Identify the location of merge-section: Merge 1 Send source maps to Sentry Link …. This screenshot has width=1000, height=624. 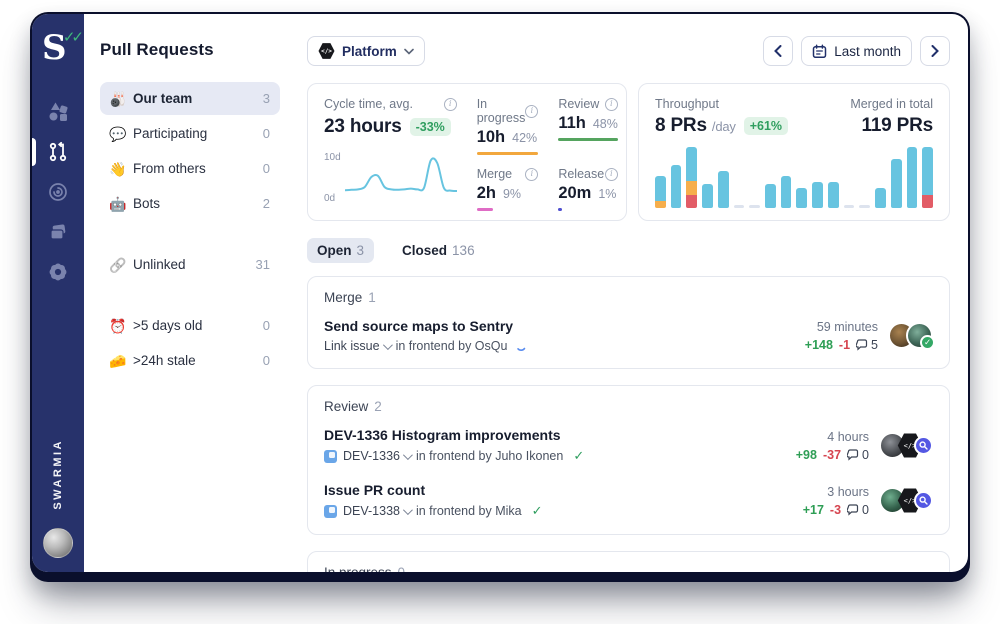
(628, 322).